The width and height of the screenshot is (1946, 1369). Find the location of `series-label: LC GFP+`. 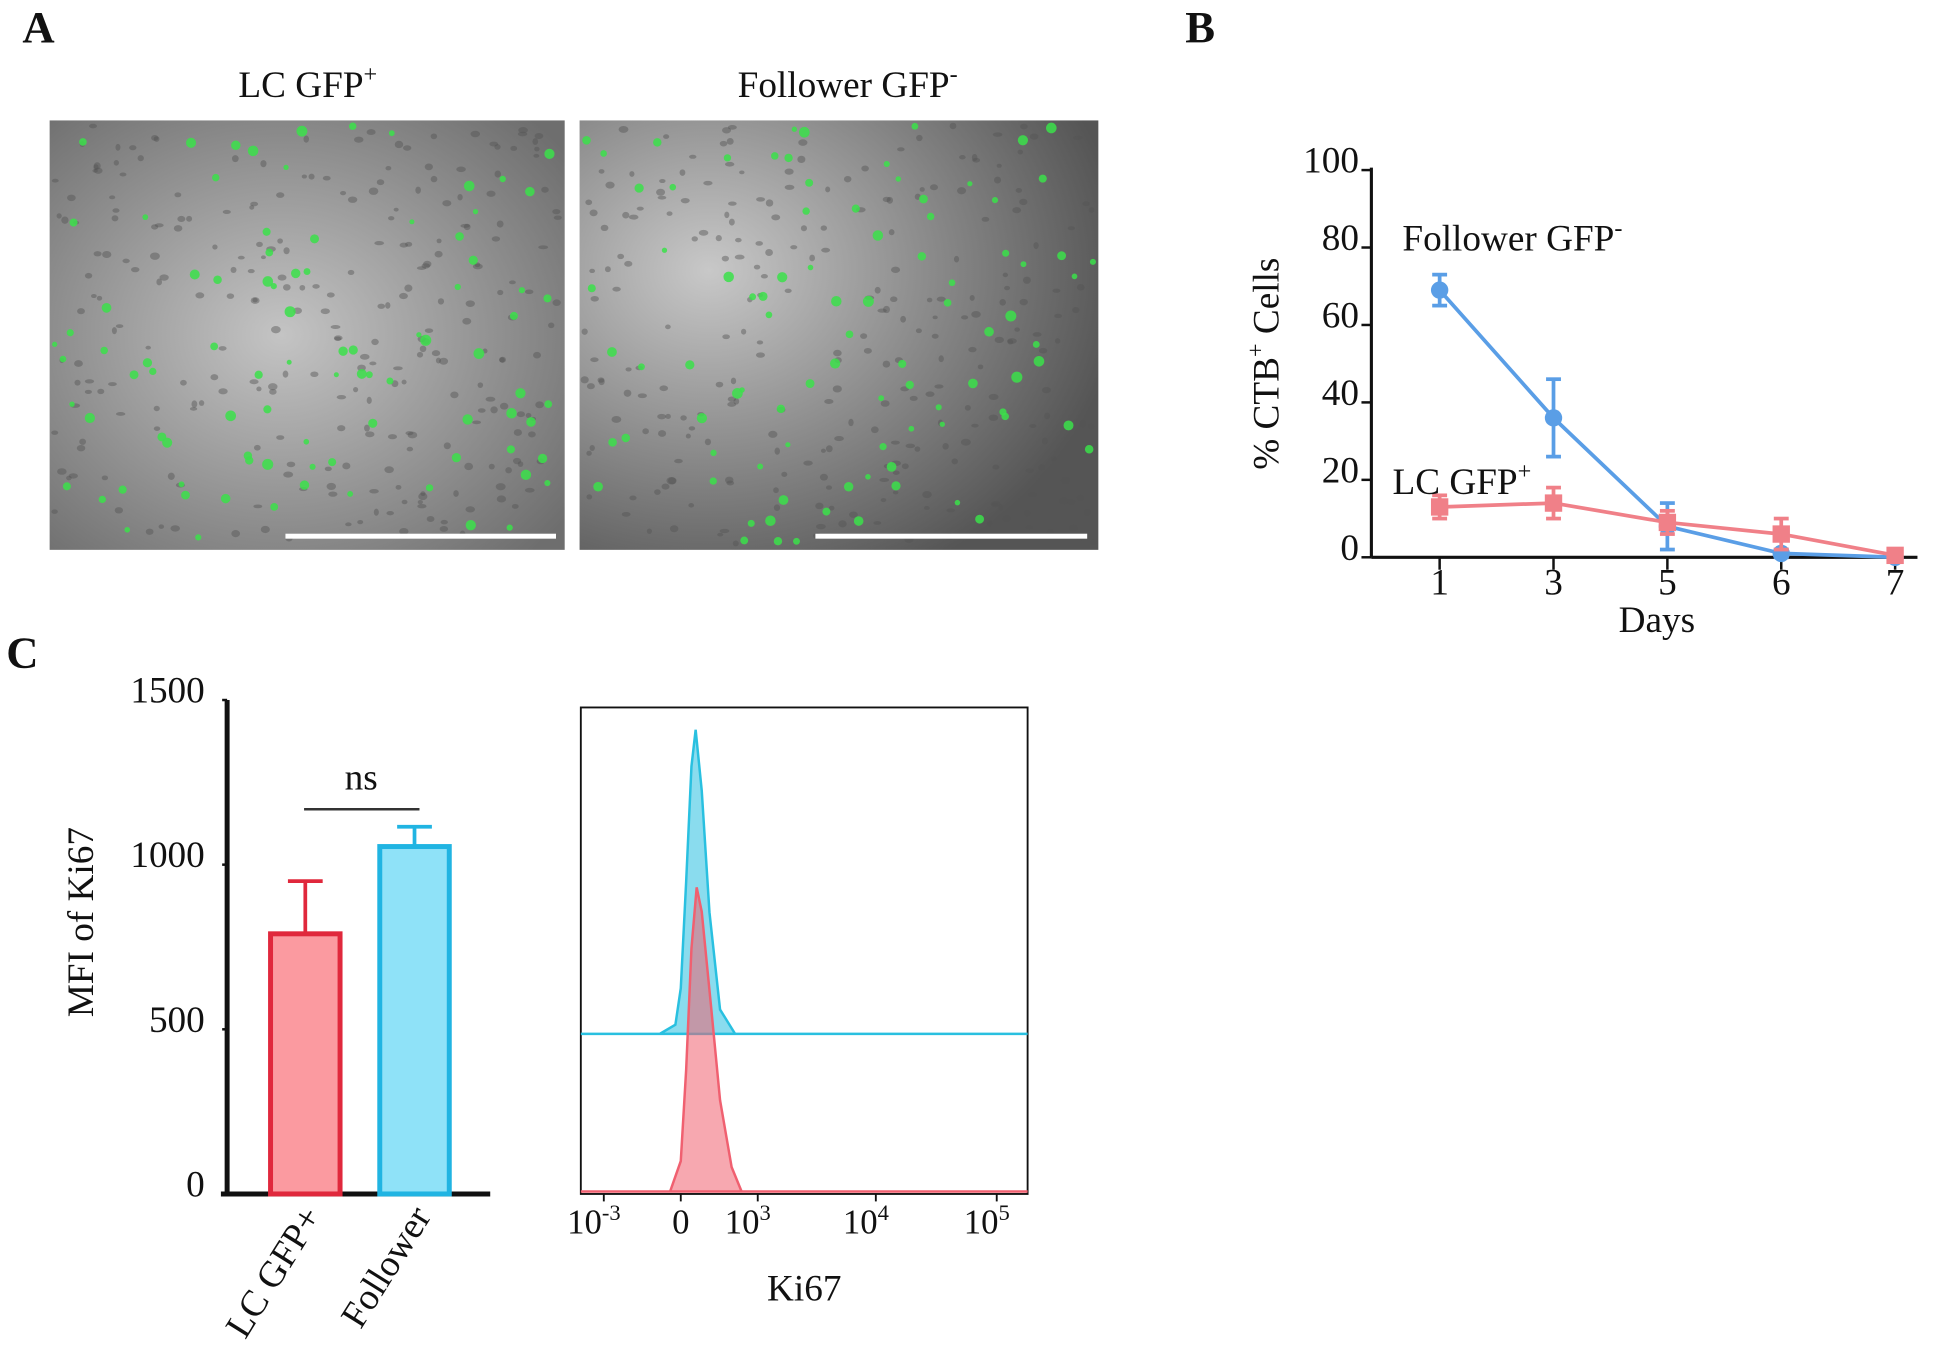

series-label: LC GFP+ is located at coordinates (1461, 480).